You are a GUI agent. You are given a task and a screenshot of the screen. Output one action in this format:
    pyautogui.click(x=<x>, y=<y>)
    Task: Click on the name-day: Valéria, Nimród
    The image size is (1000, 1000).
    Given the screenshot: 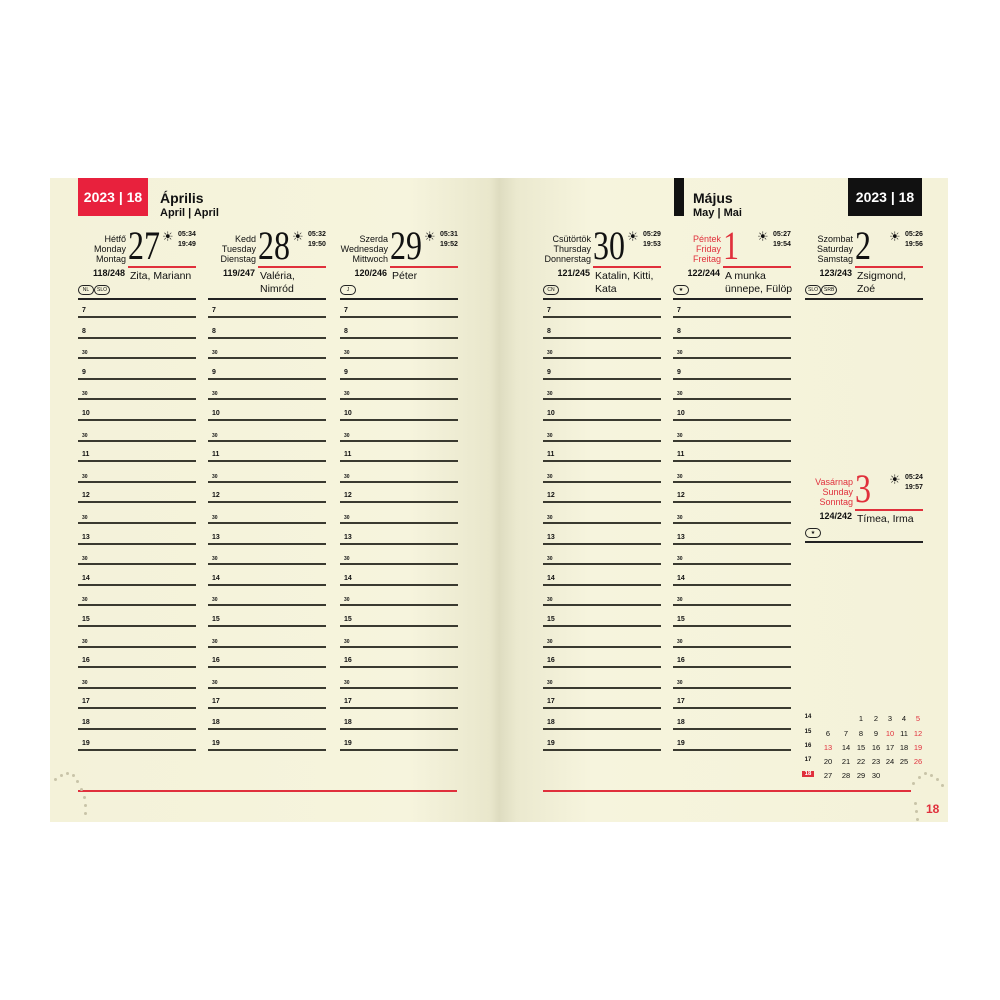 What is the action you would take?
    pyautogui.click(x=277, y=282)
    